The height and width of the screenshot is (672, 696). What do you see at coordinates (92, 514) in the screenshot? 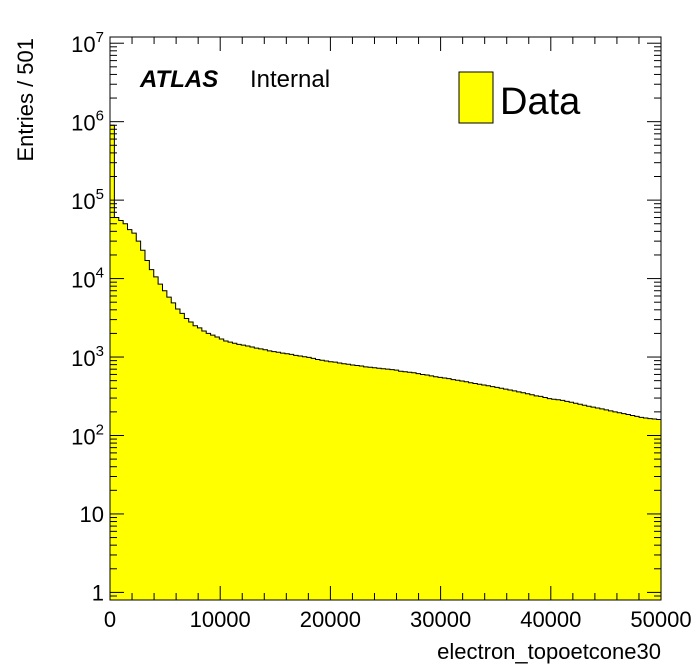
I see `y-tick-label: 10` at bounding box center [92, 514].